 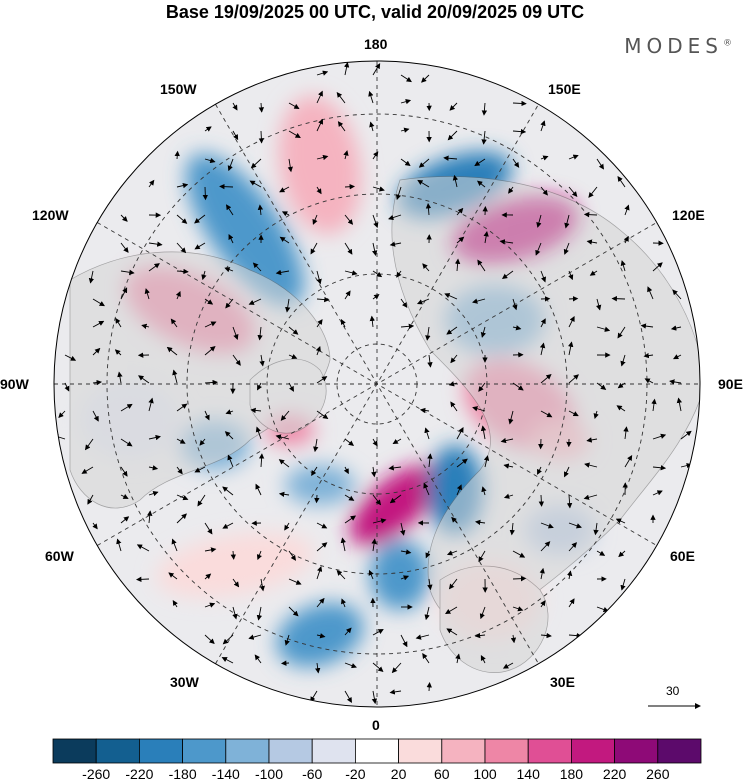 I want to click on colorbar-tick-label: 140, so click(x=528, y=774).